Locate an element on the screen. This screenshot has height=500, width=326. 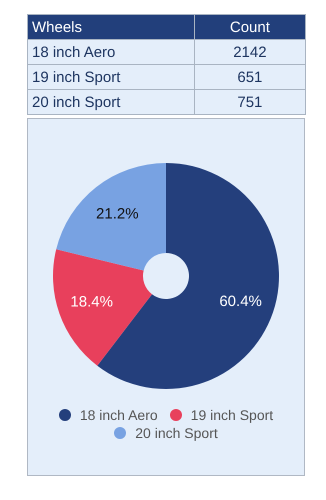
category-label: 20 inch Sport is located at coordinates (111, 102).